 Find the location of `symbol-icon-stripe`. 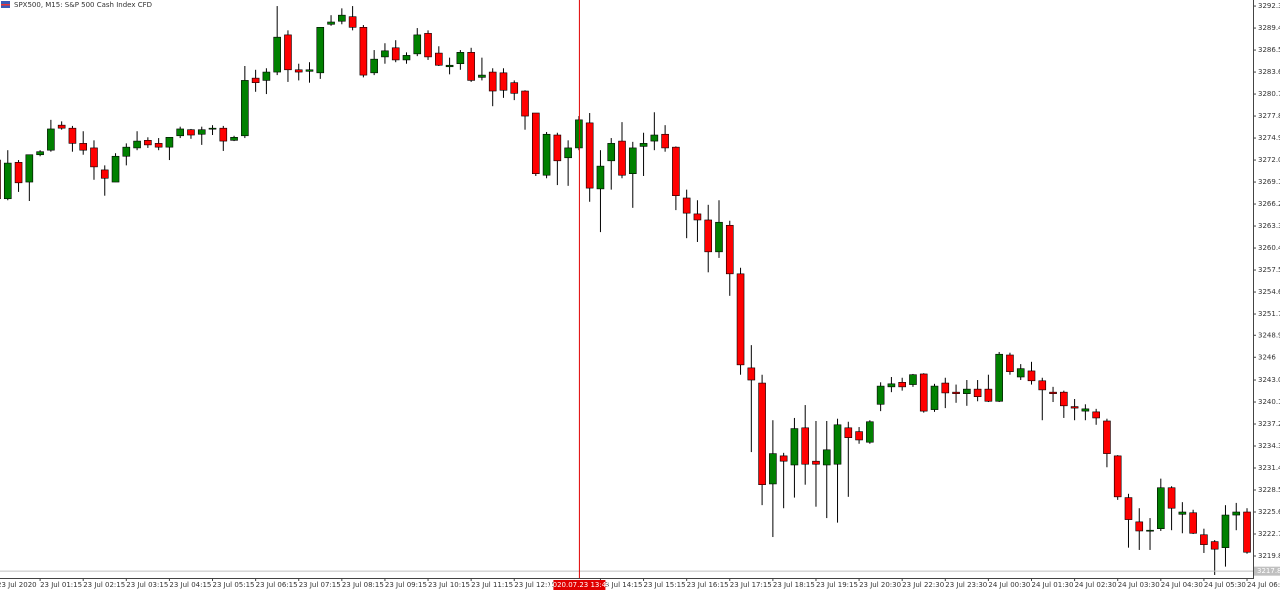

symbol-icon-stripe is located at coordinates (5, 5).